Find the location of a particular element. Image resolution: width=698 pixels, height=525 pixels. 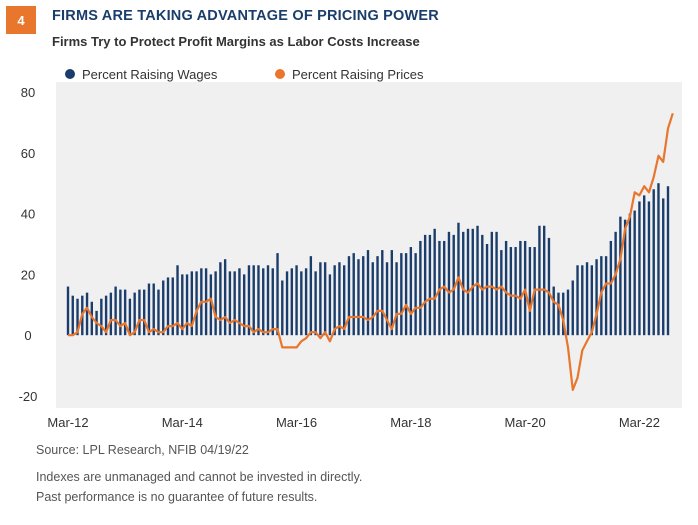

legend-wages-label: Percent Raising Wages is located at coordinates (150, 74).